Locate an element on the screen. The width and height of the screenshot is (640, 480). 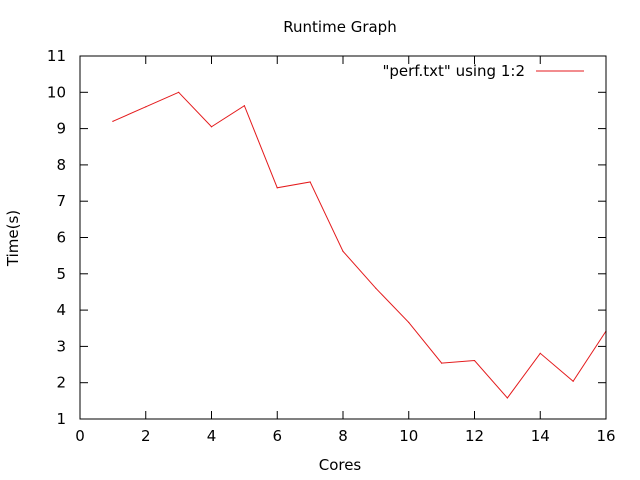
y-tick-label: 5 is located at coordinates (61, 274).